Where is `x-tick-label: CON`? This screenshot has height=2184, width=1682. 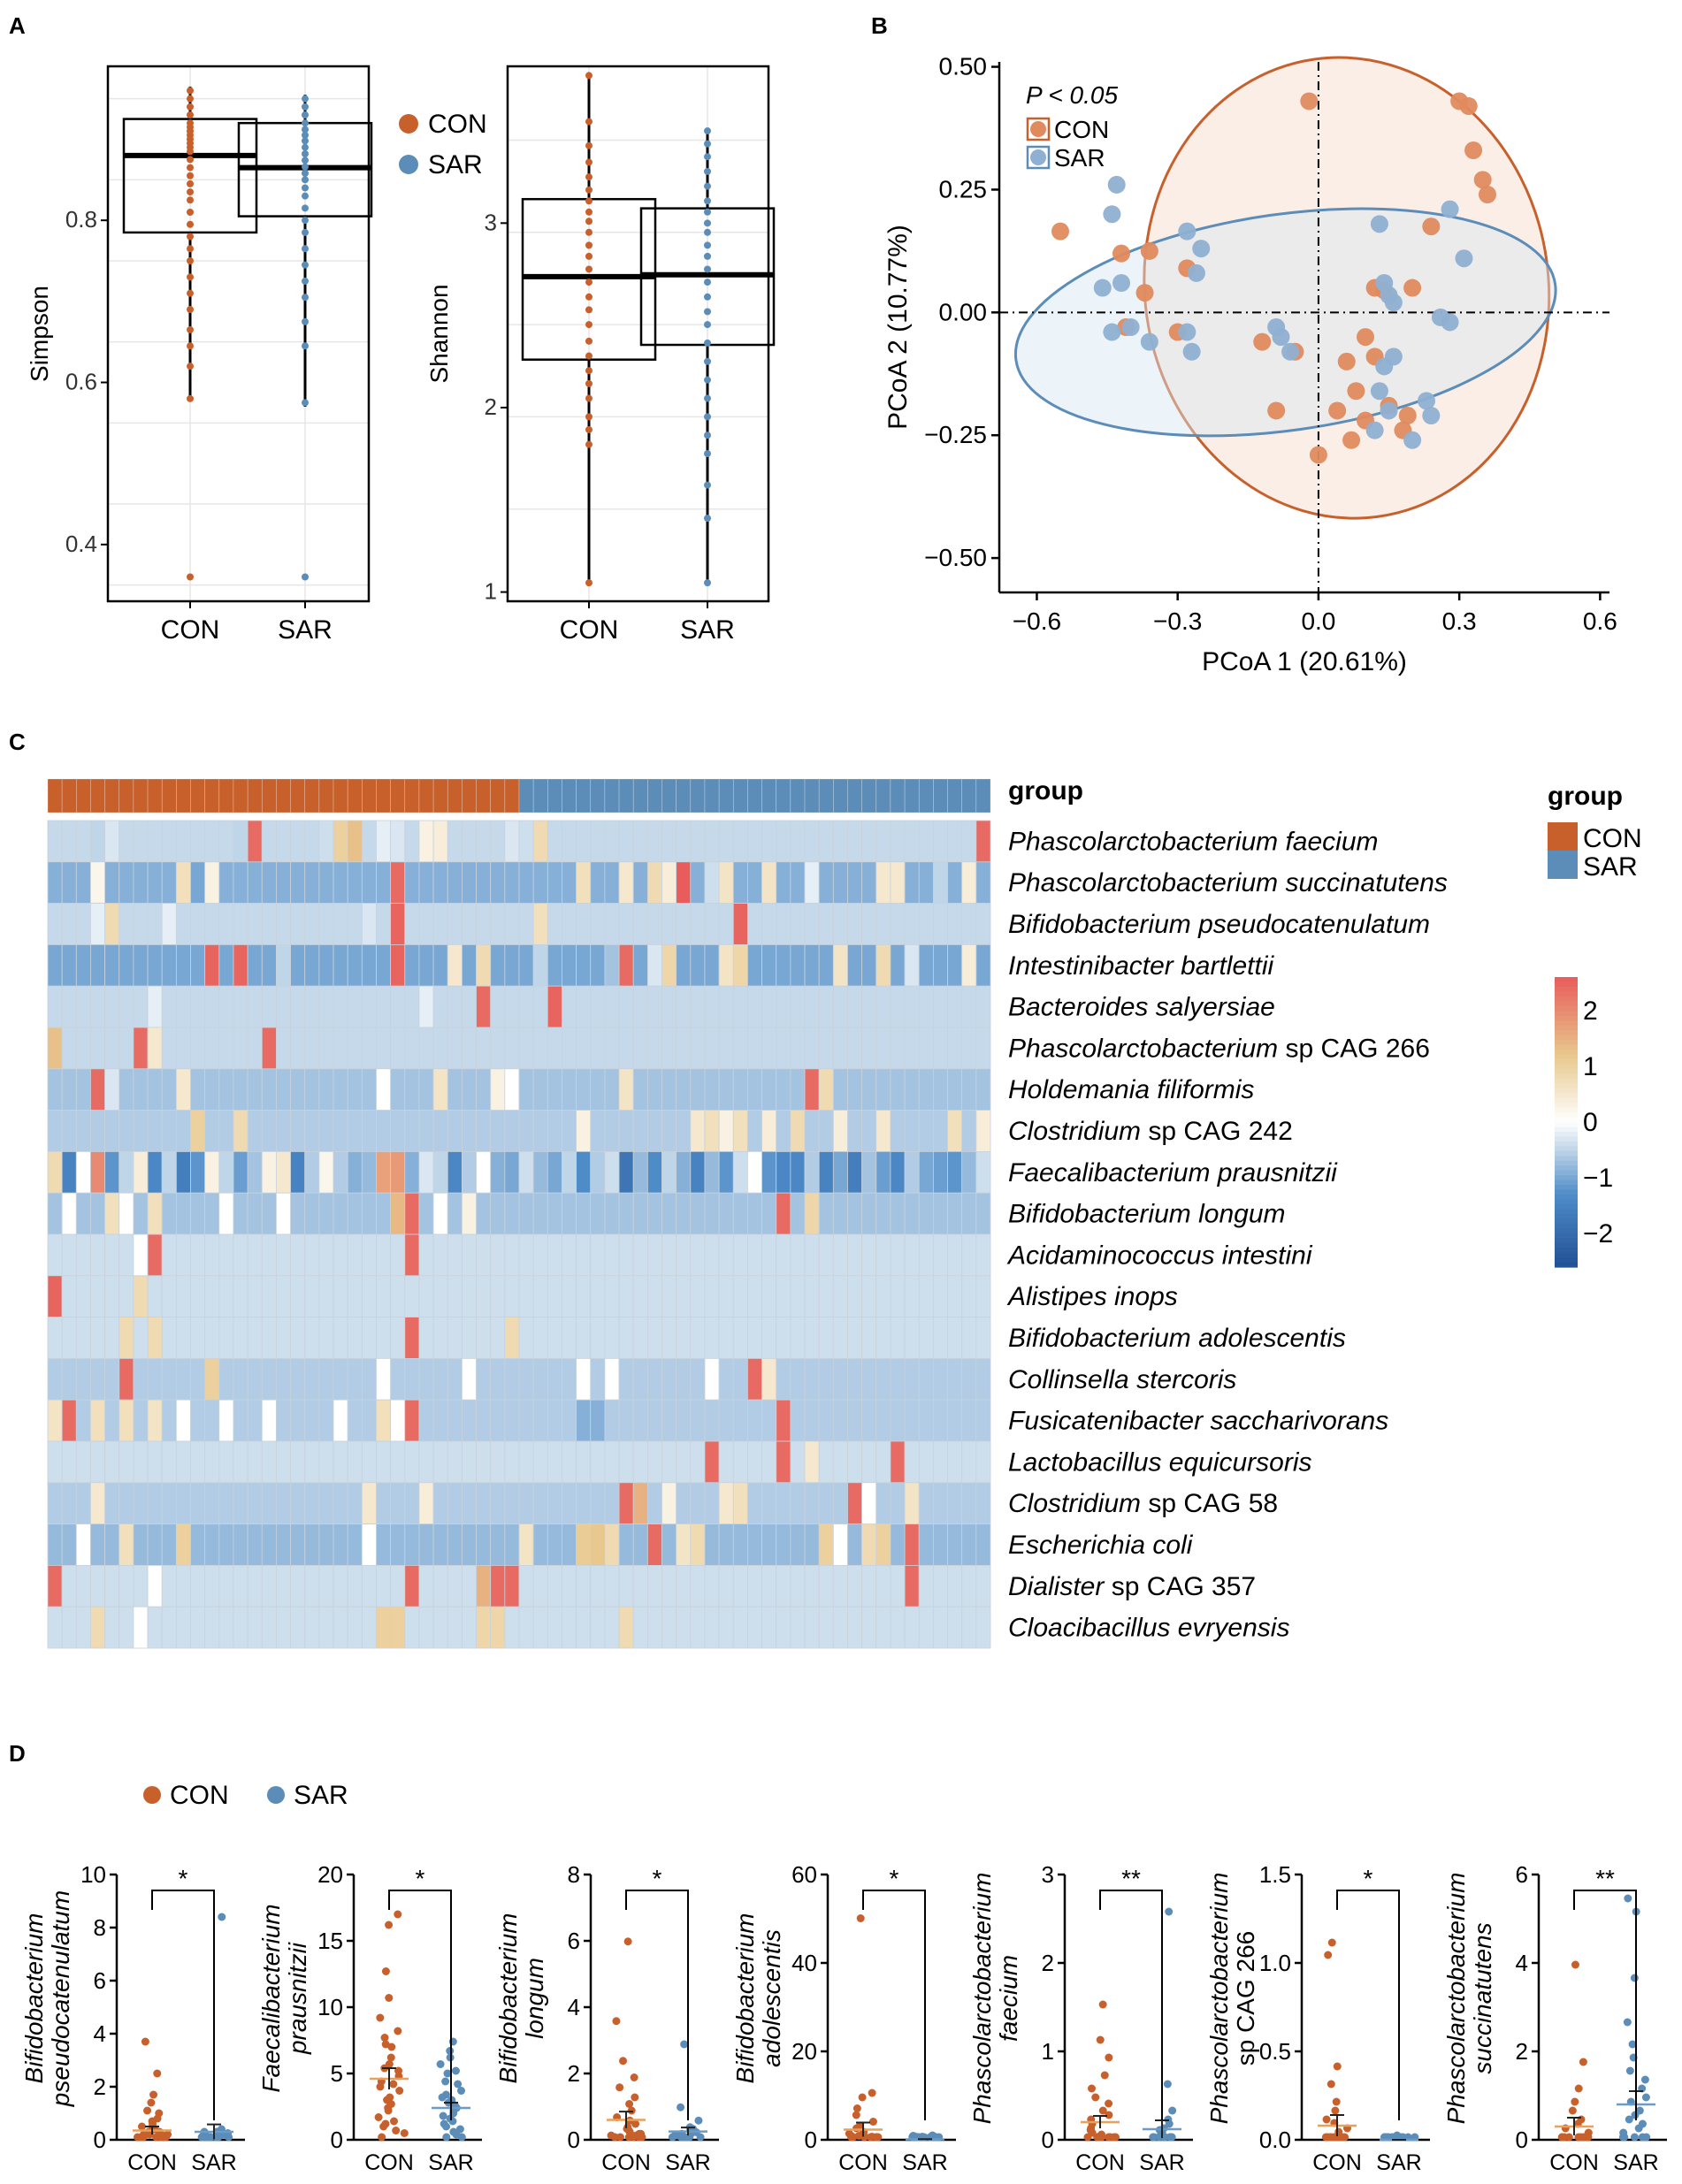 x-tick-label: CON is located at coordinates (1337, 2162).